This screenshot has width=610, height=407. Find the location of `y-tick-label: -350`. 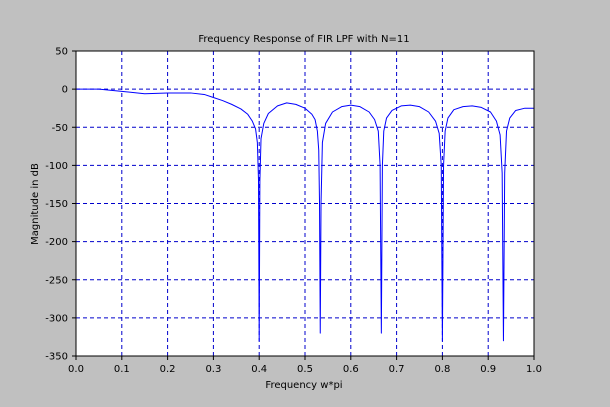

y-tick-label: -350 is located at coordinates (56, 357).